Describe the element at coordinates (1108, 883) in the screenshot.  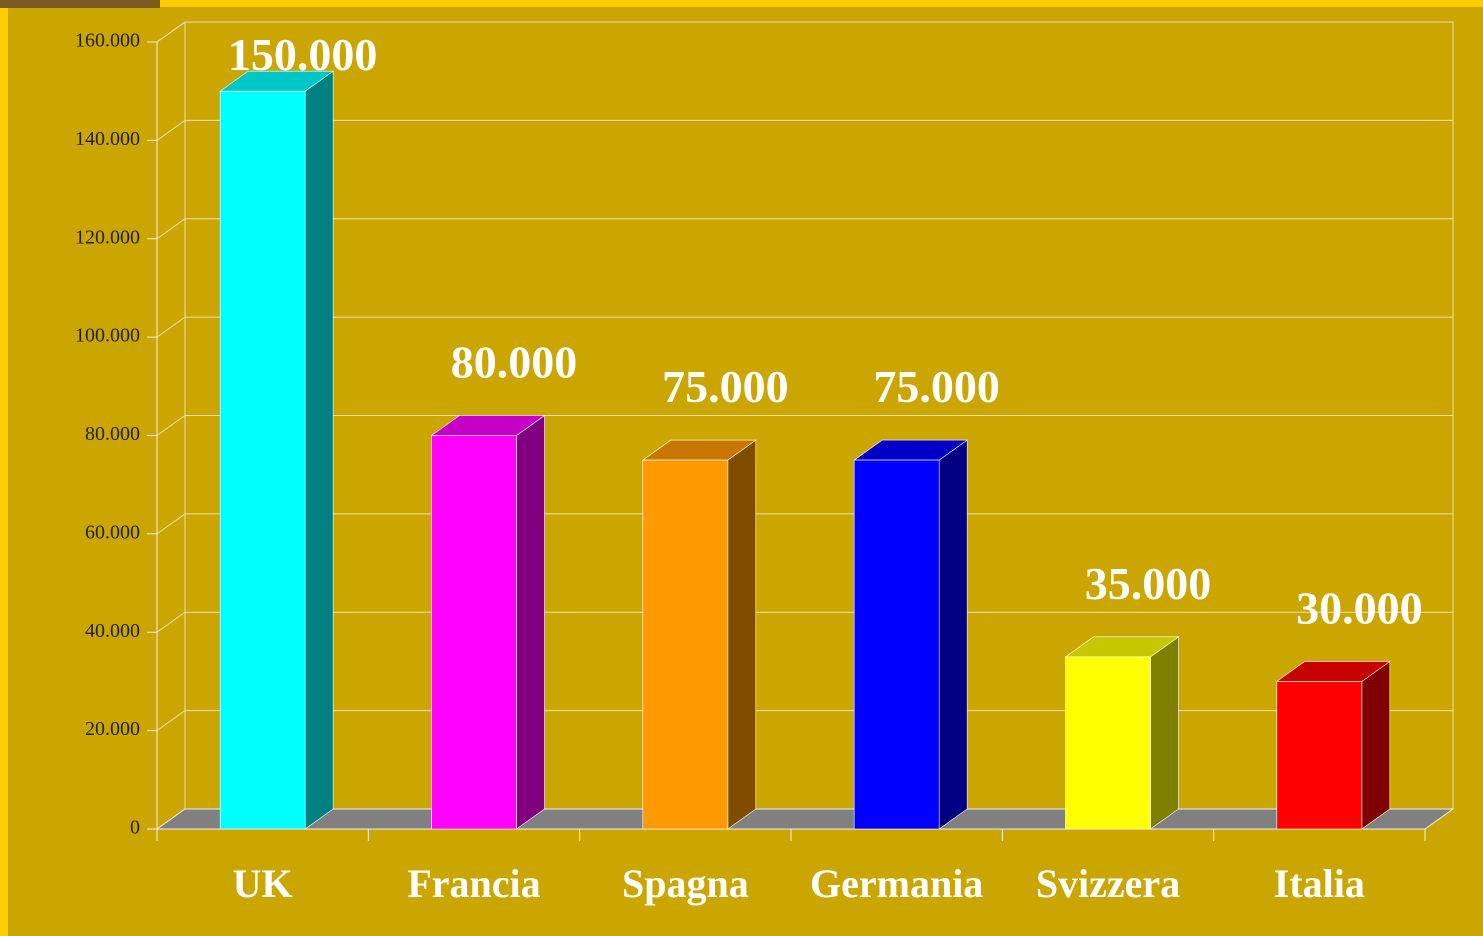
I see `x-tick-label: Svizzera` at that location.